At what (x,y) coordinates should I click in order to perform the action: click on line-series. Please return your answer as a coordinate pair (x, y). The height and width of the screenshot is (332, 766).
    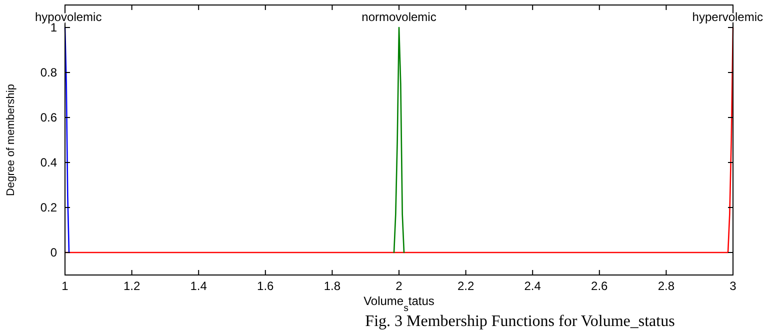
    Looking at the image, I should click on (399, 140).